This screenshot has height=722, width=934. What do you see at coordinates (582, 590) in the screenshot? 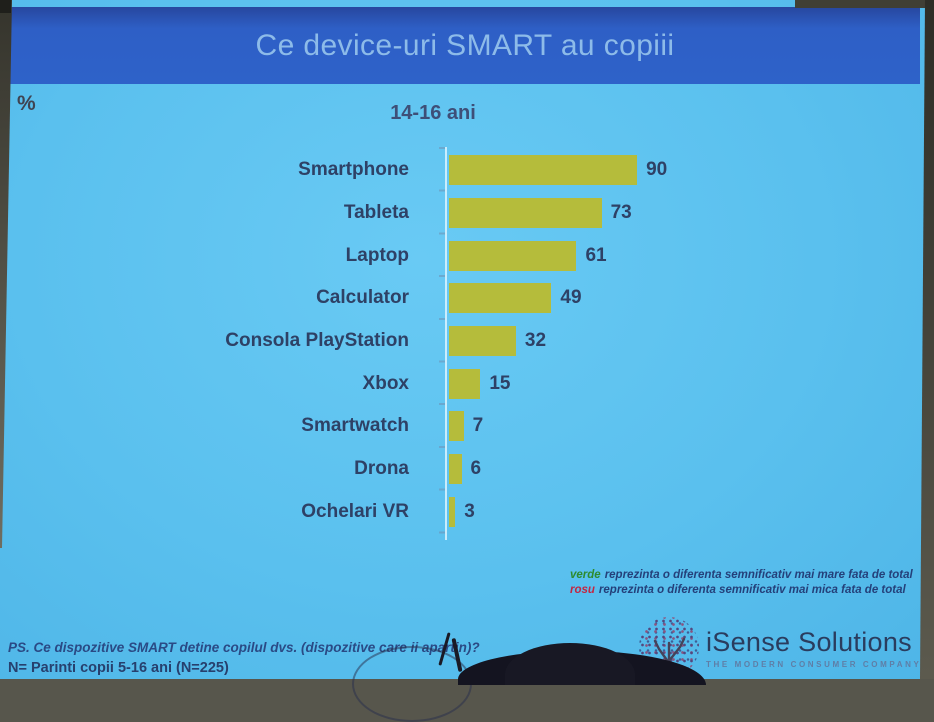
I see `note-keyword-rosu: rosu` at bounding box center [582, 590].